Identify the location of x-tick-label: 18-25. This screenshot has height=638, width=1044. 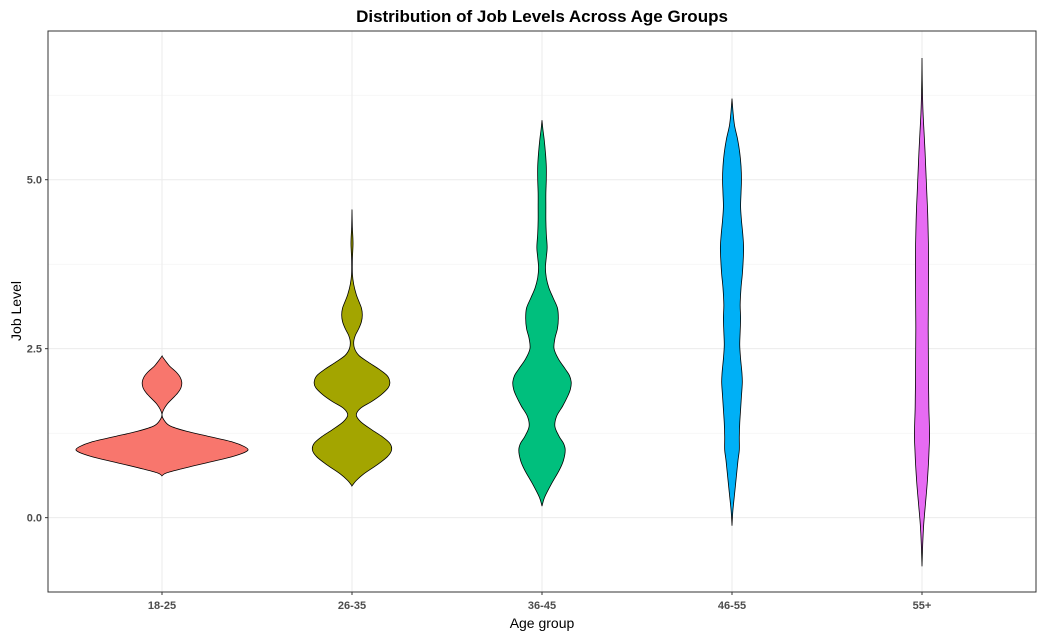
(162, 606).